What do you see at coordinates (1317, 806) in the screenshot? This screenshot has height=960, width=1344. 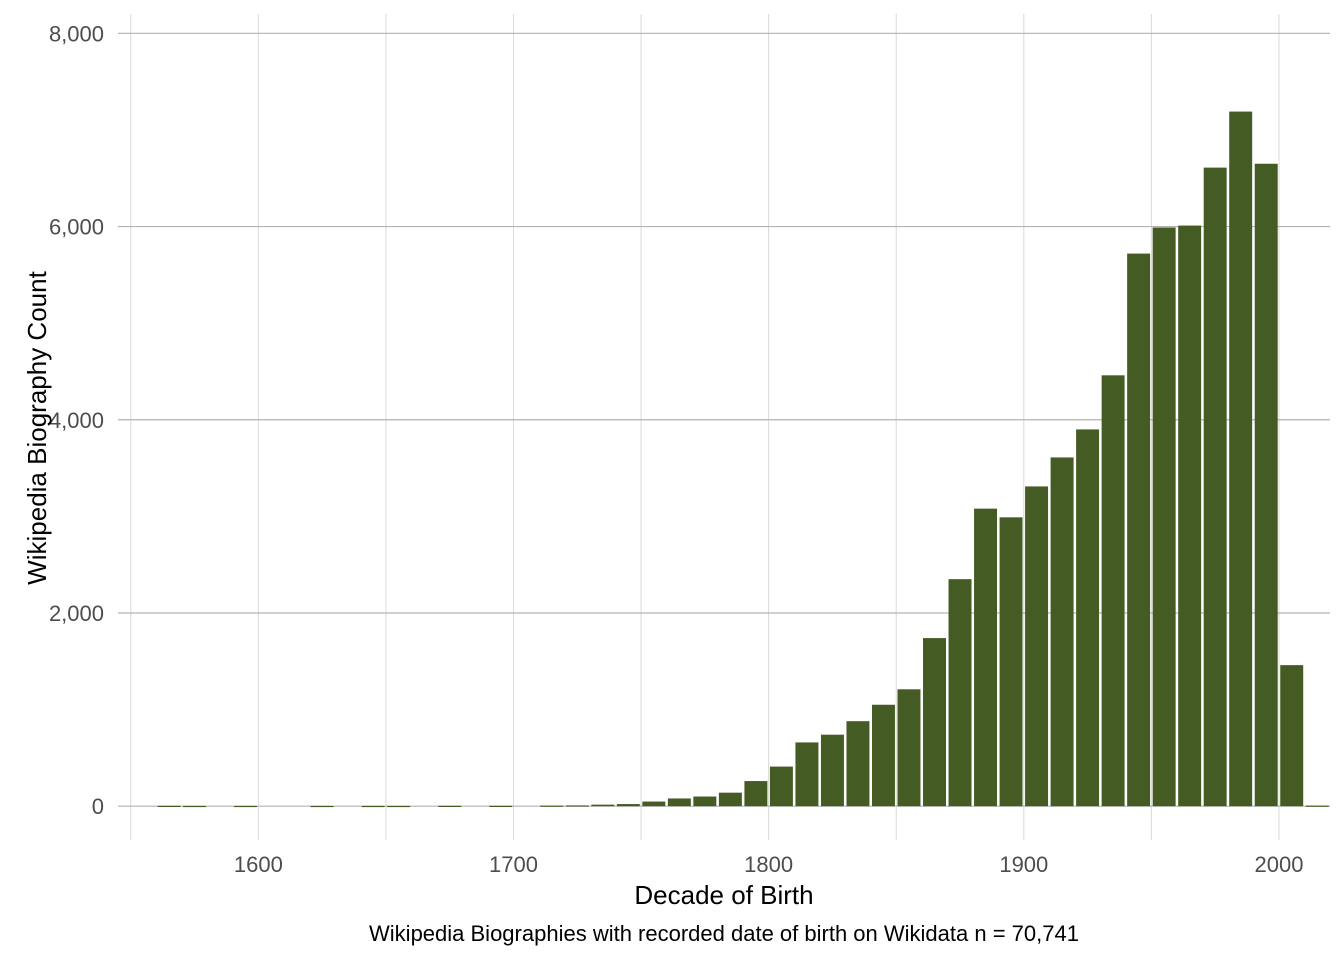 I see `bar-2010` at bounding box center [1317, 806].